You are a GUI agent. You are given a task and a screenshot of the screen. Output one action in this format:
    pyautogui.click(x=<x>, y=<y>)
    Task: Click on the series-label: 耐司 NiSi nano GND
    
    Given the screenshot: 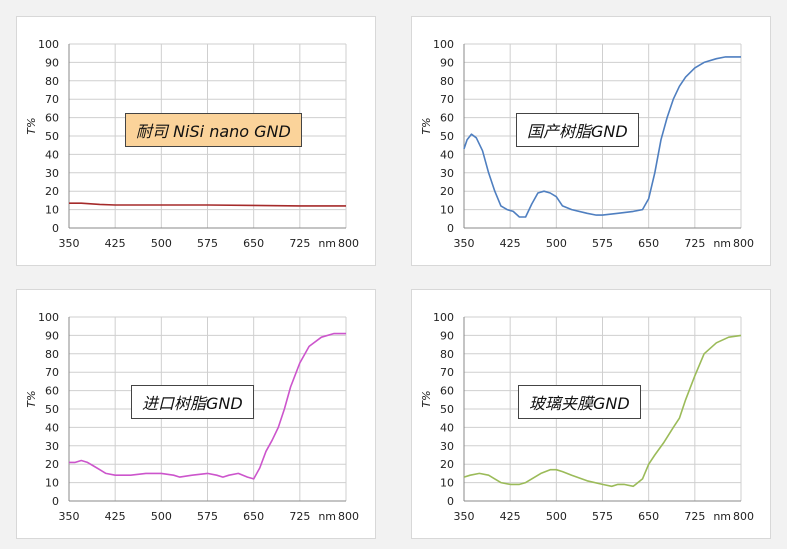 What is the action you would take?
    pyautogui.click(x=213, y=130)
    